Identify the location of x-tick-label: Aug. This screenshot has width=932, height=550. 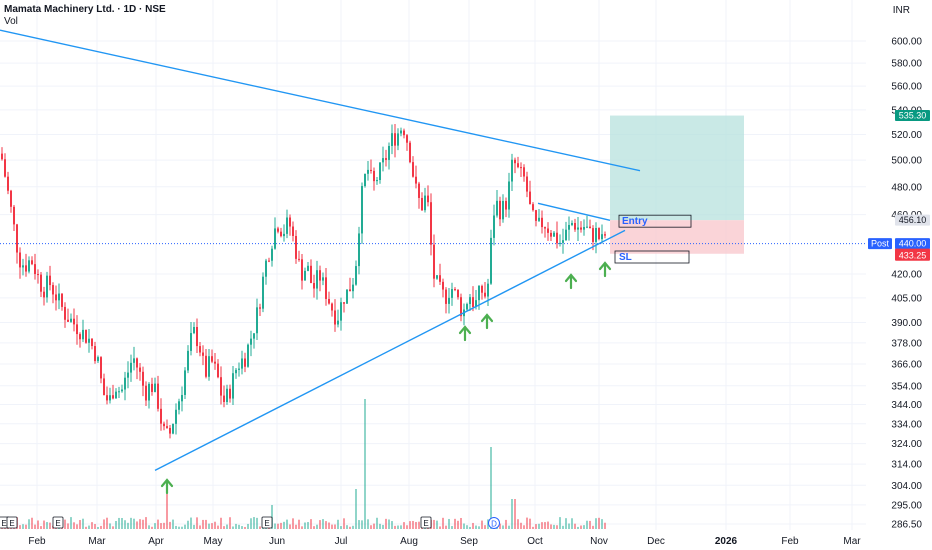
(409, 541).